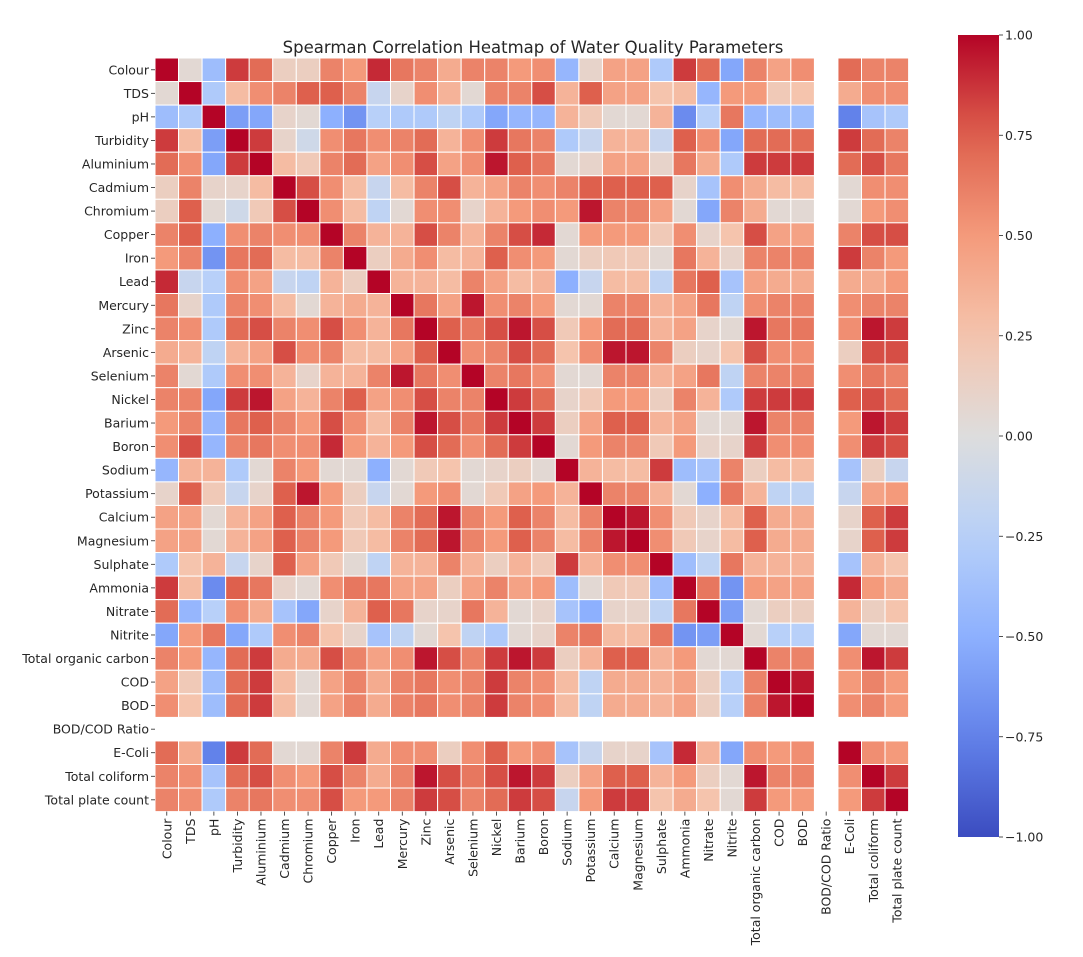  I want to click on y-tick-label: Copper, so click(127, 234).